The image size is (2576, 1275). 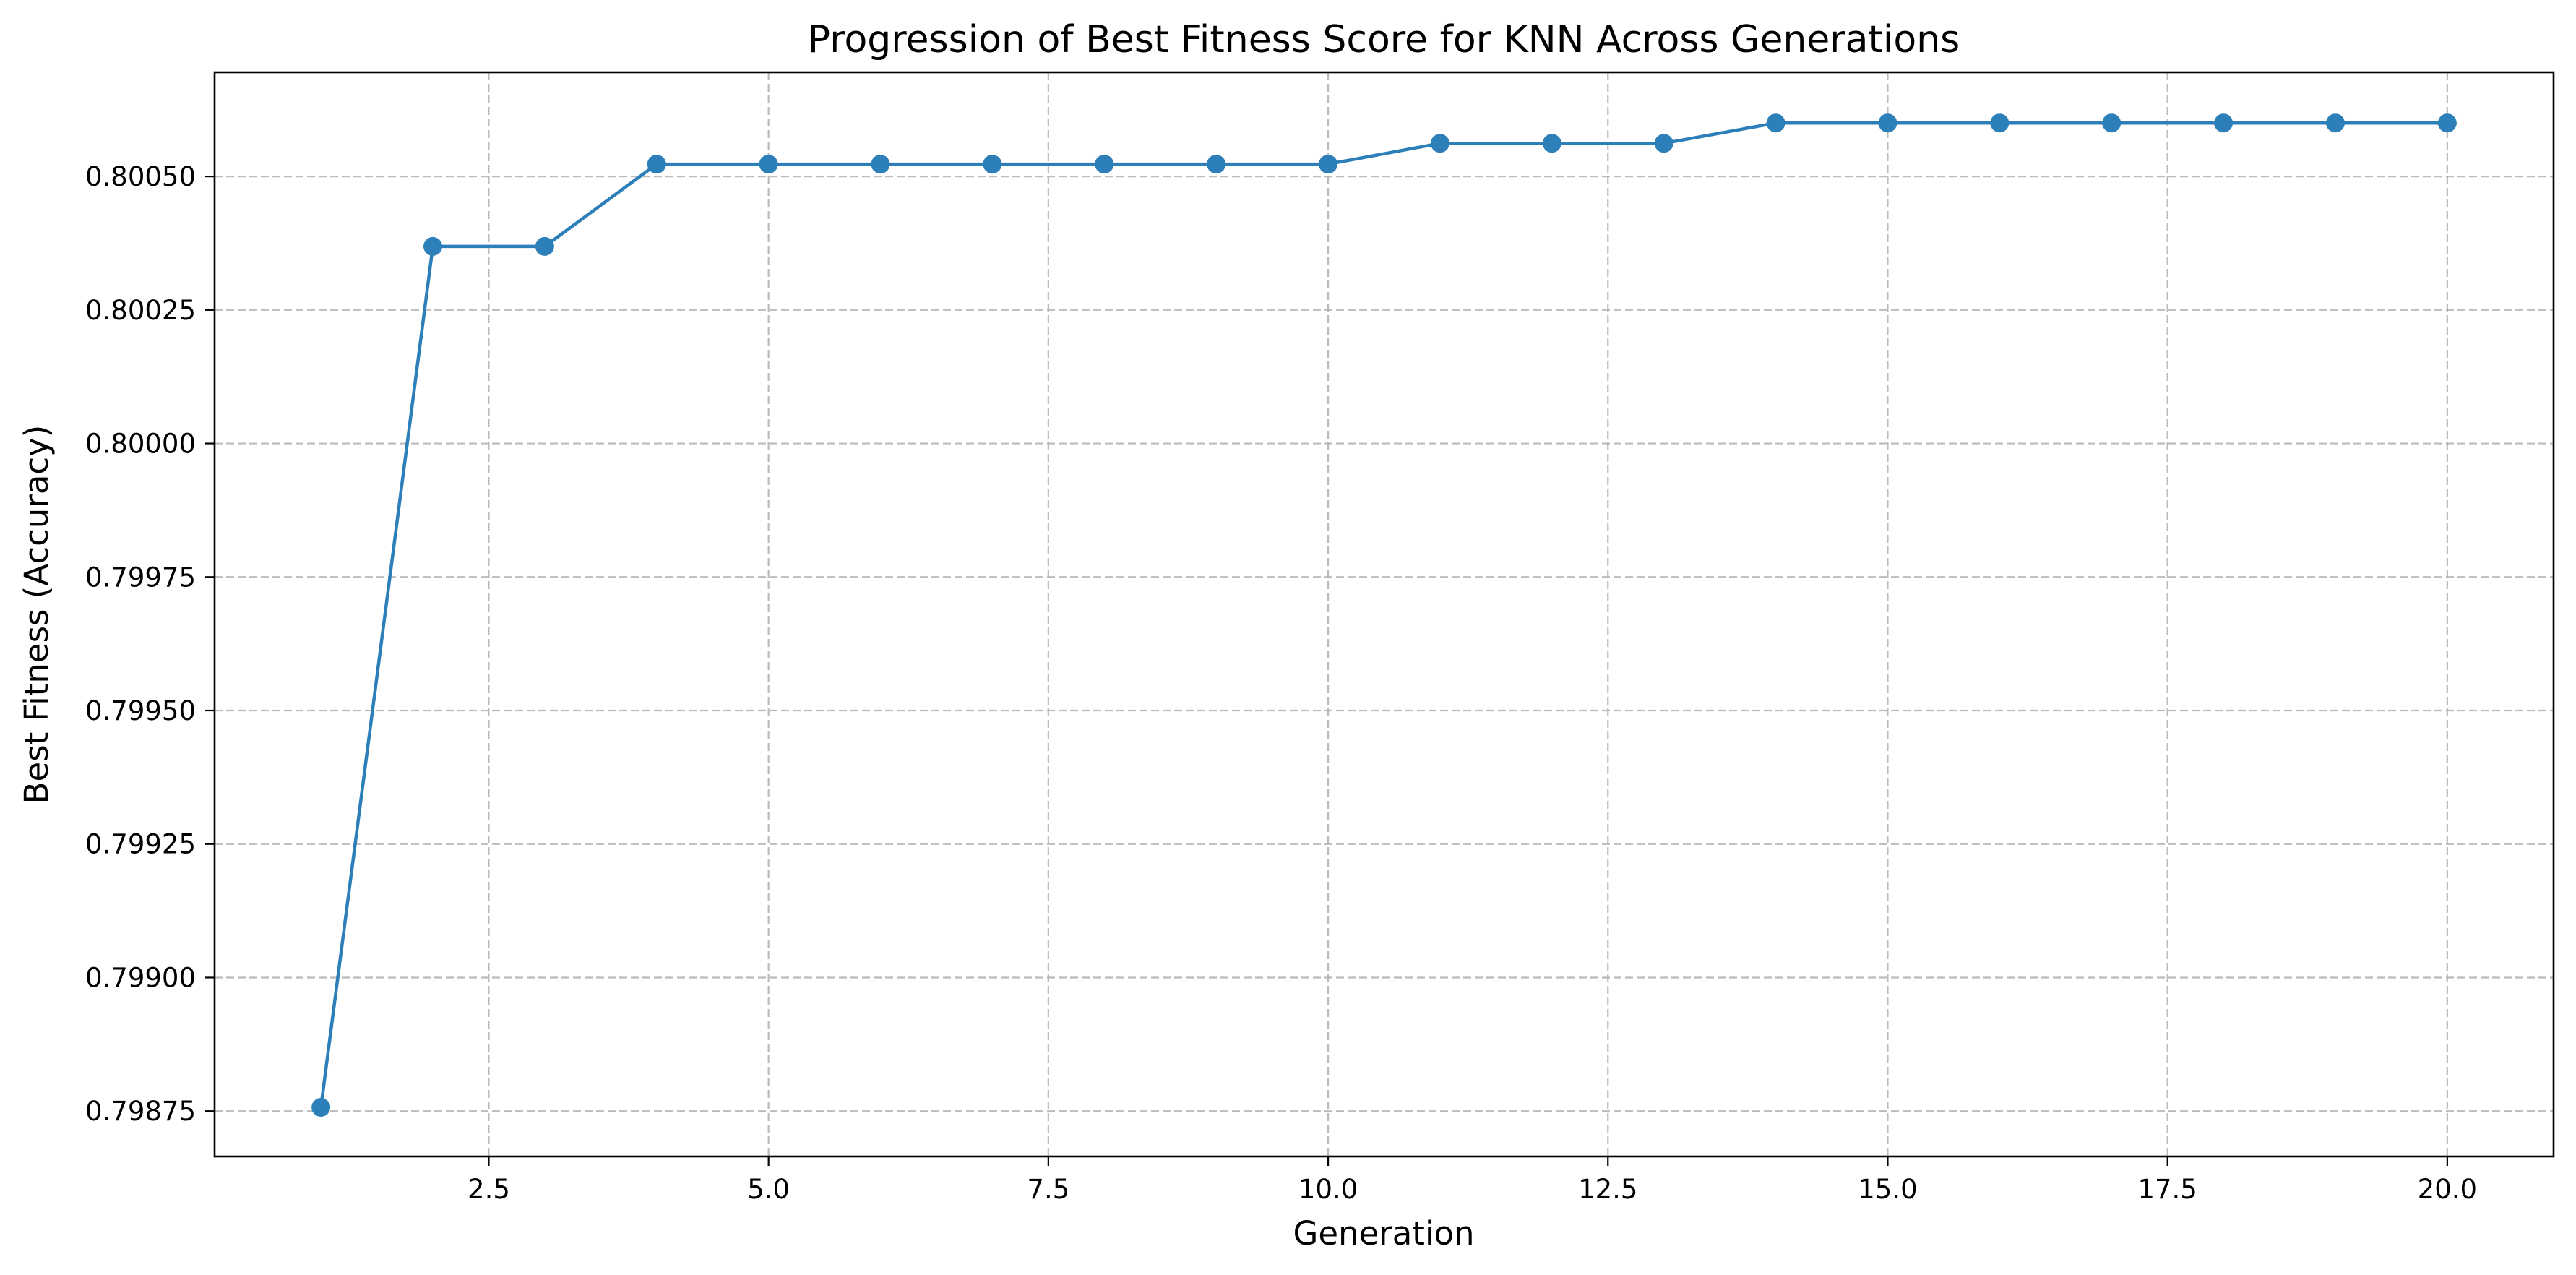 What do you see at coordinates (1887, 1189) in the screenshot?
I see `x-tick-label-5: 15.0` at bounding box center [1887, 1189].